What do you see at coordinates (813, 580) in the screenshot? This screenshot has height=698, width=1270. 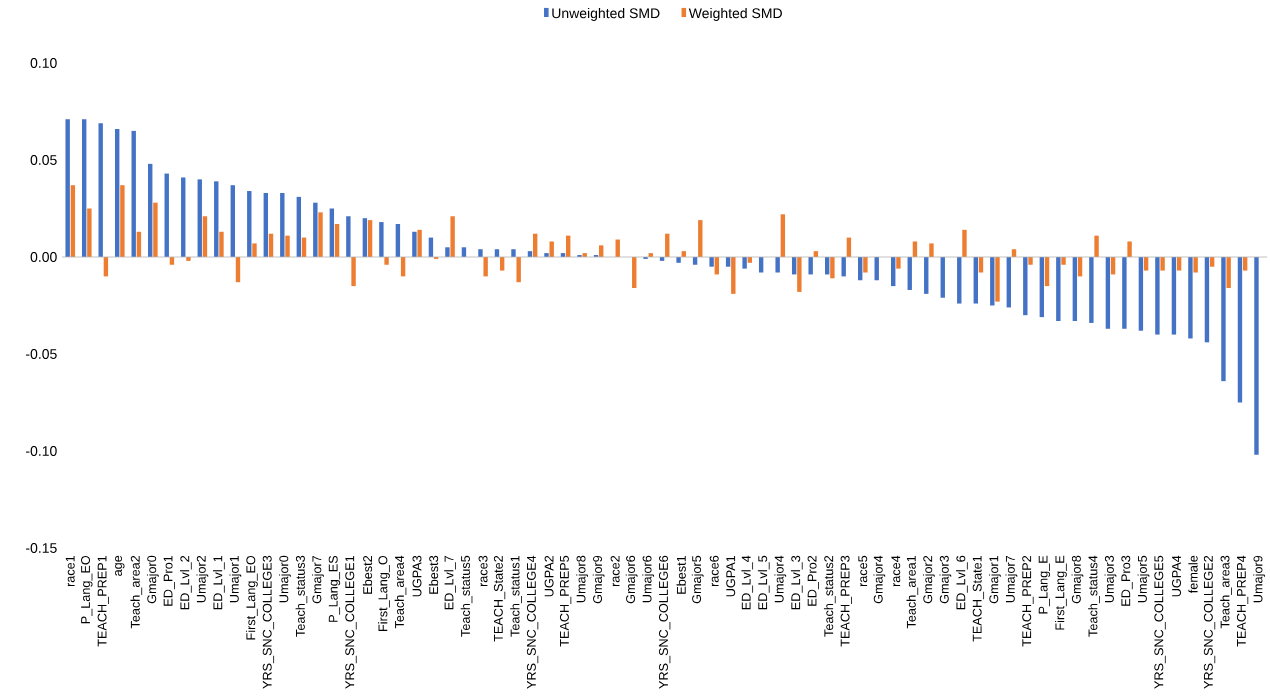 I see `x-tick-label: ED_Pro2` at bounding box center [813, 580].